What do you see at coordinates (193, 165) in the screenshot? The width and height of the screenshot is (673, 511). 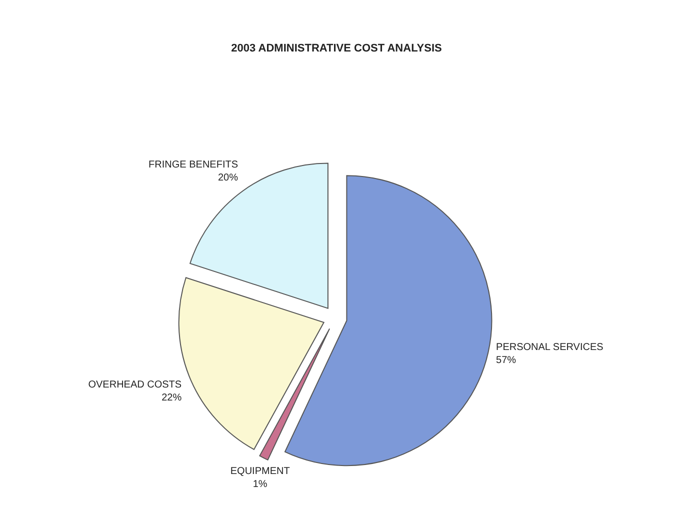 I see `slice-label: FRINGE BENEFITS` at bounding box center [193, 165].